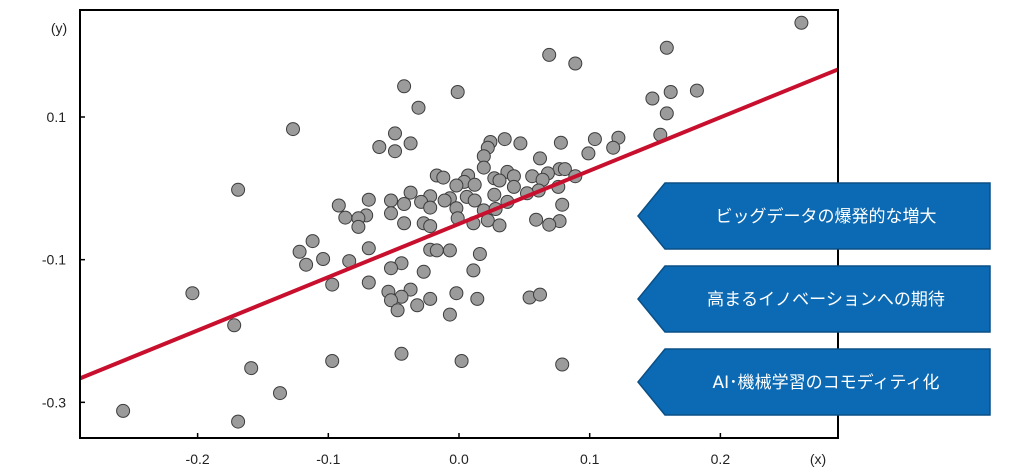  What do you see at coordinates (459, 459) in the screenshot?
I see `x-tick-label: 0.0` at bounding box center [459, 459].